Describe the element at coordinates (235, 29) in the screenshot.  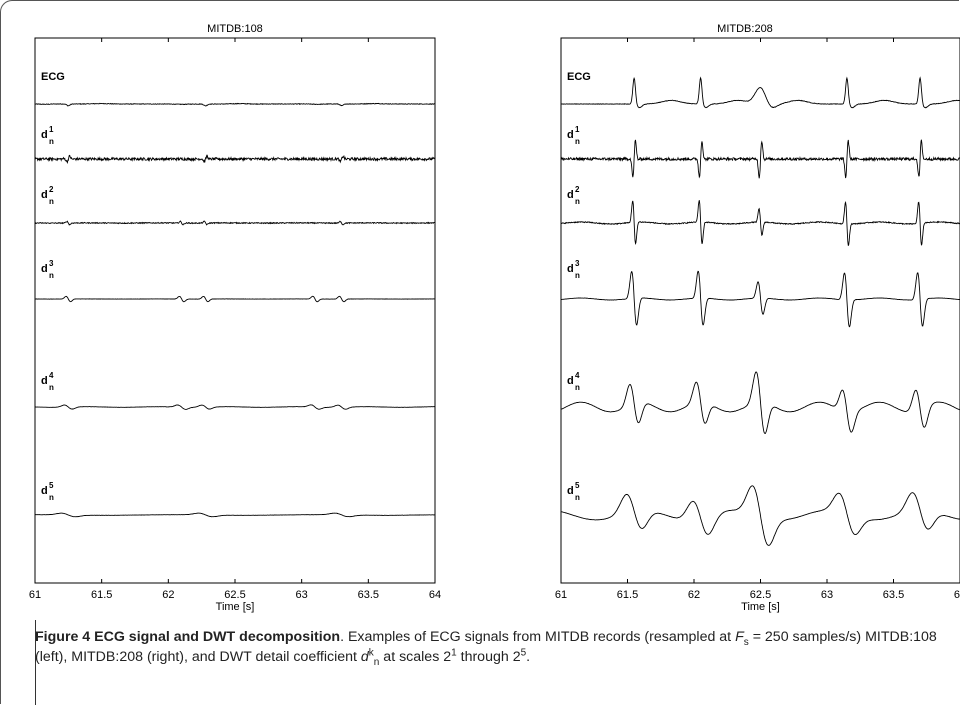
I see `panel-title: MITDB:108` at that location.